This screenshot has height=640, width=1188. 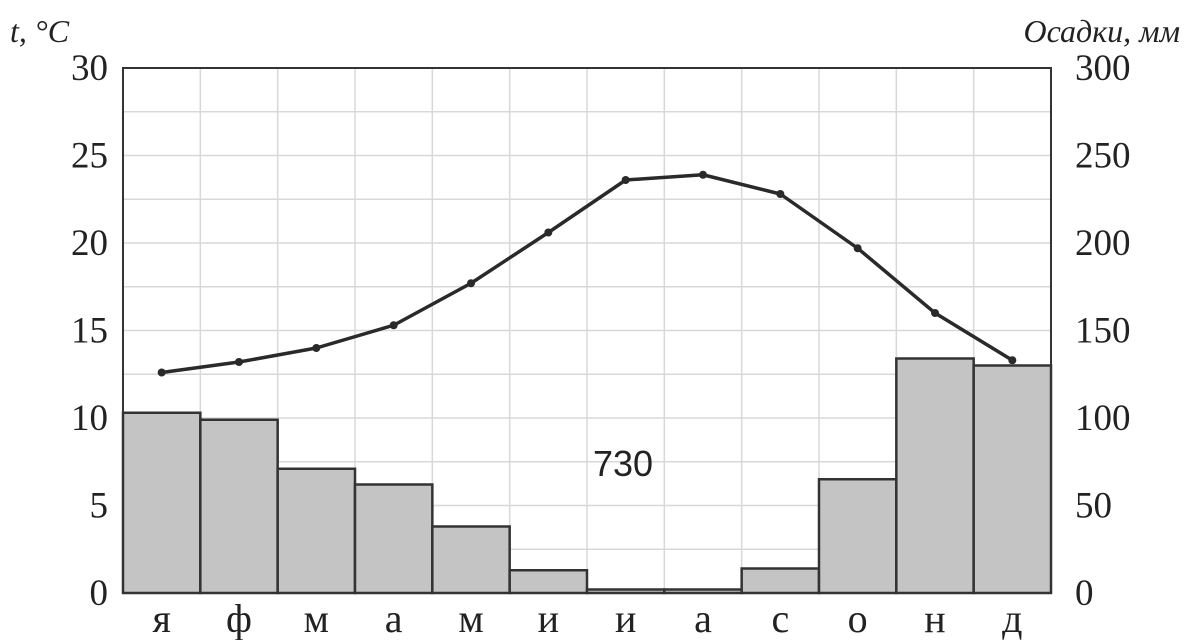 I want to click on left-axis-tick-label: 15, so click(x=89, y=331).